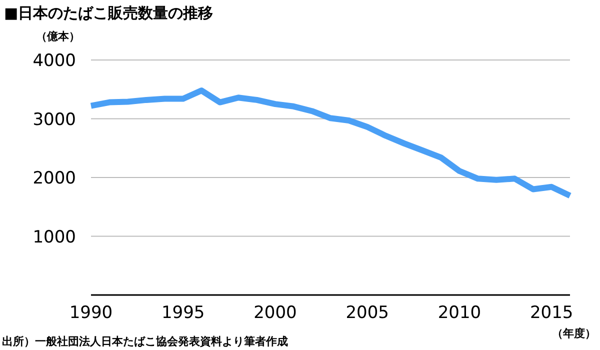  What do you see at coordinates (54, 237) in the screenshot?
I see `y-tick-label: 1000` at bounding box center [54, 237].